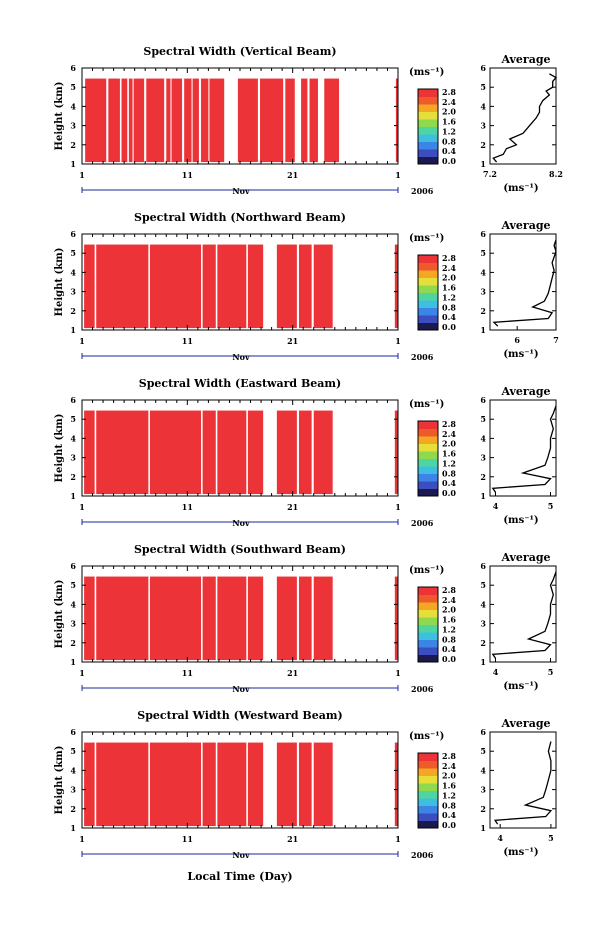 The image size is (611, 931). Describe the element at coordinates (483, 126) in the screenshot. I see `profile-y-tick-label: 3` at that location.